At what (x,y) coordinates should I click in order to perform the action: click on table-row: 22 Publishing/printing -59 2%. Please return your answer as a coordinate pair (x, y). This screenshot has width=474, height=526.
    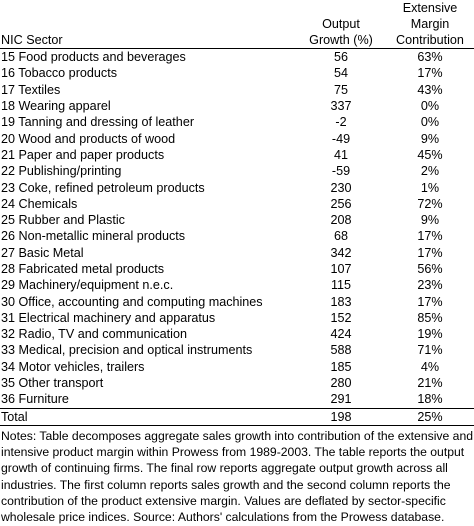
    Looking at the image, I should click on (237, 171).